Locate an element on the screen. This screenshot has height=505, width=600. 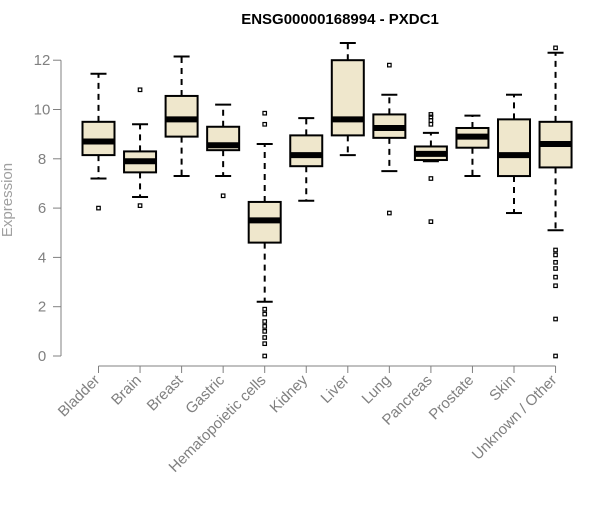
x-tick-label: Lung is located at coordinates (377, 390).